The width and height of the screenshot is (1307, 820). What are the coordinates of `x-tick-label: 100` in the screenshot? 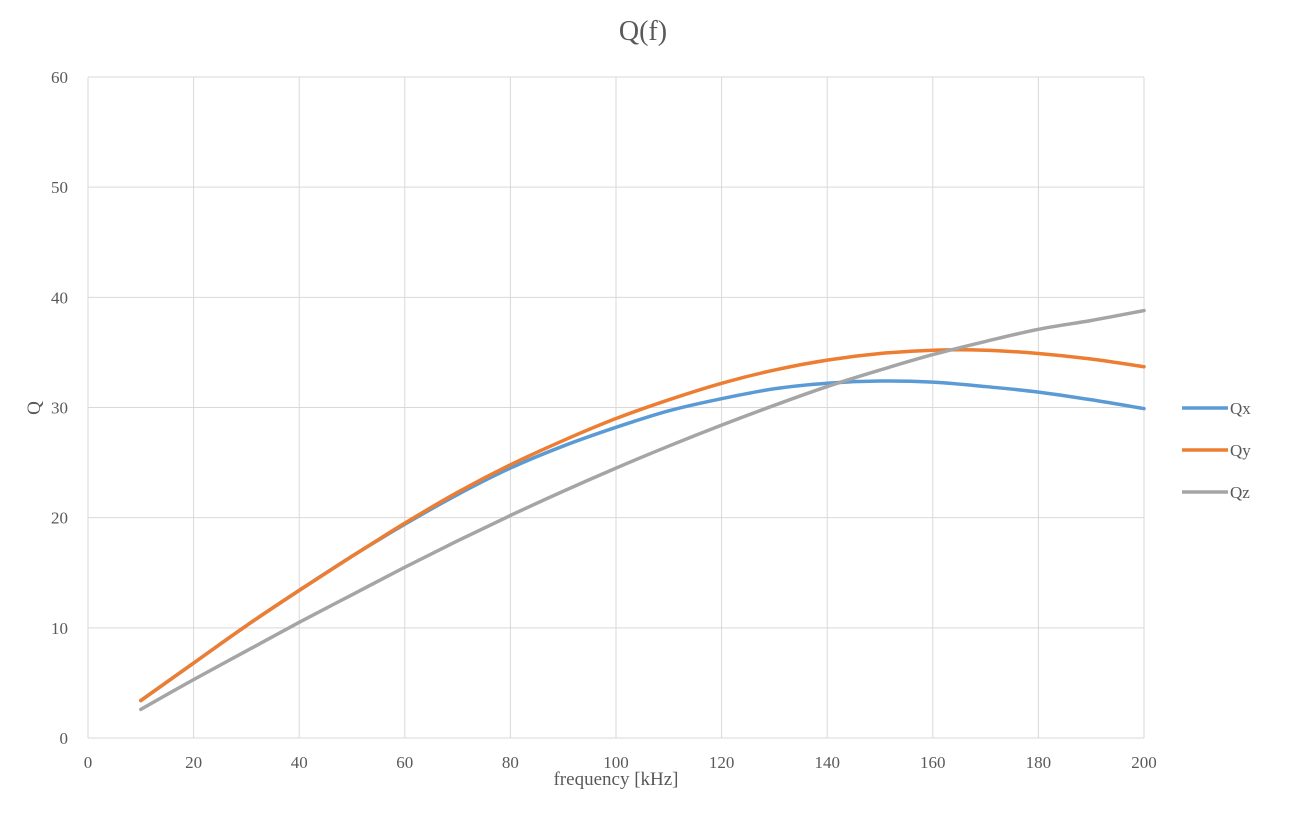 It's located at (616, 762).